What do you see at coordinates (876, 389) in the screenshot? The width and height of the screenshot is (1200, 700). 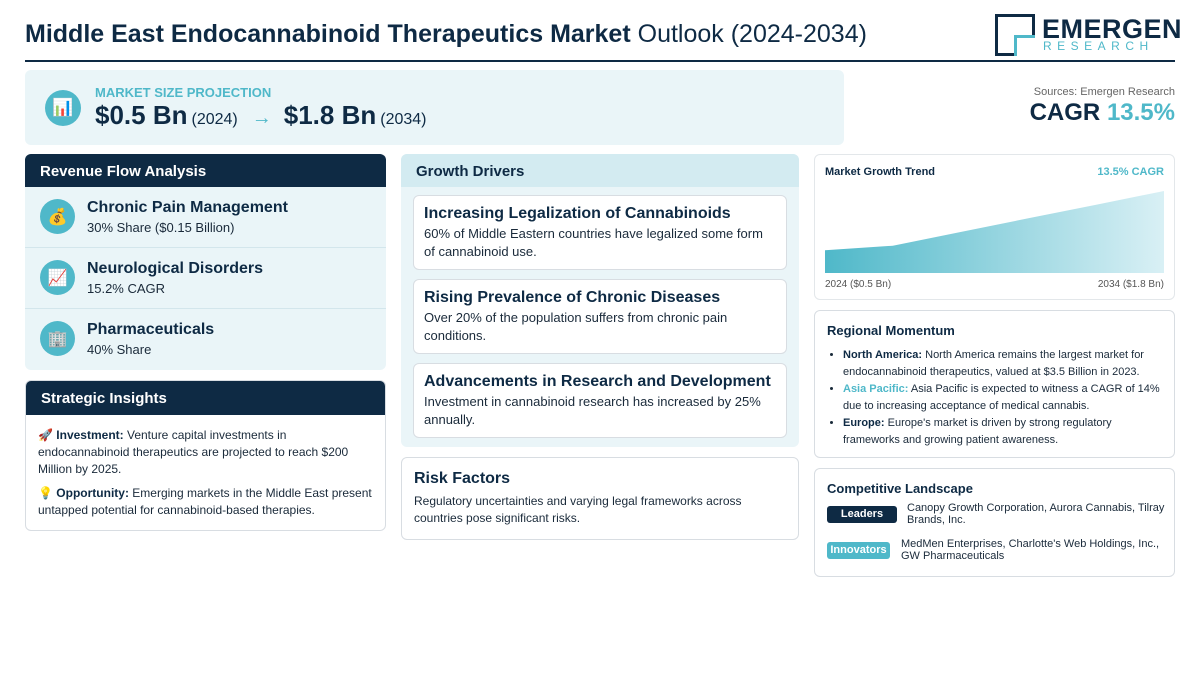 I see `region-label: Asia Pacific:` at bounding box center [876, 389].